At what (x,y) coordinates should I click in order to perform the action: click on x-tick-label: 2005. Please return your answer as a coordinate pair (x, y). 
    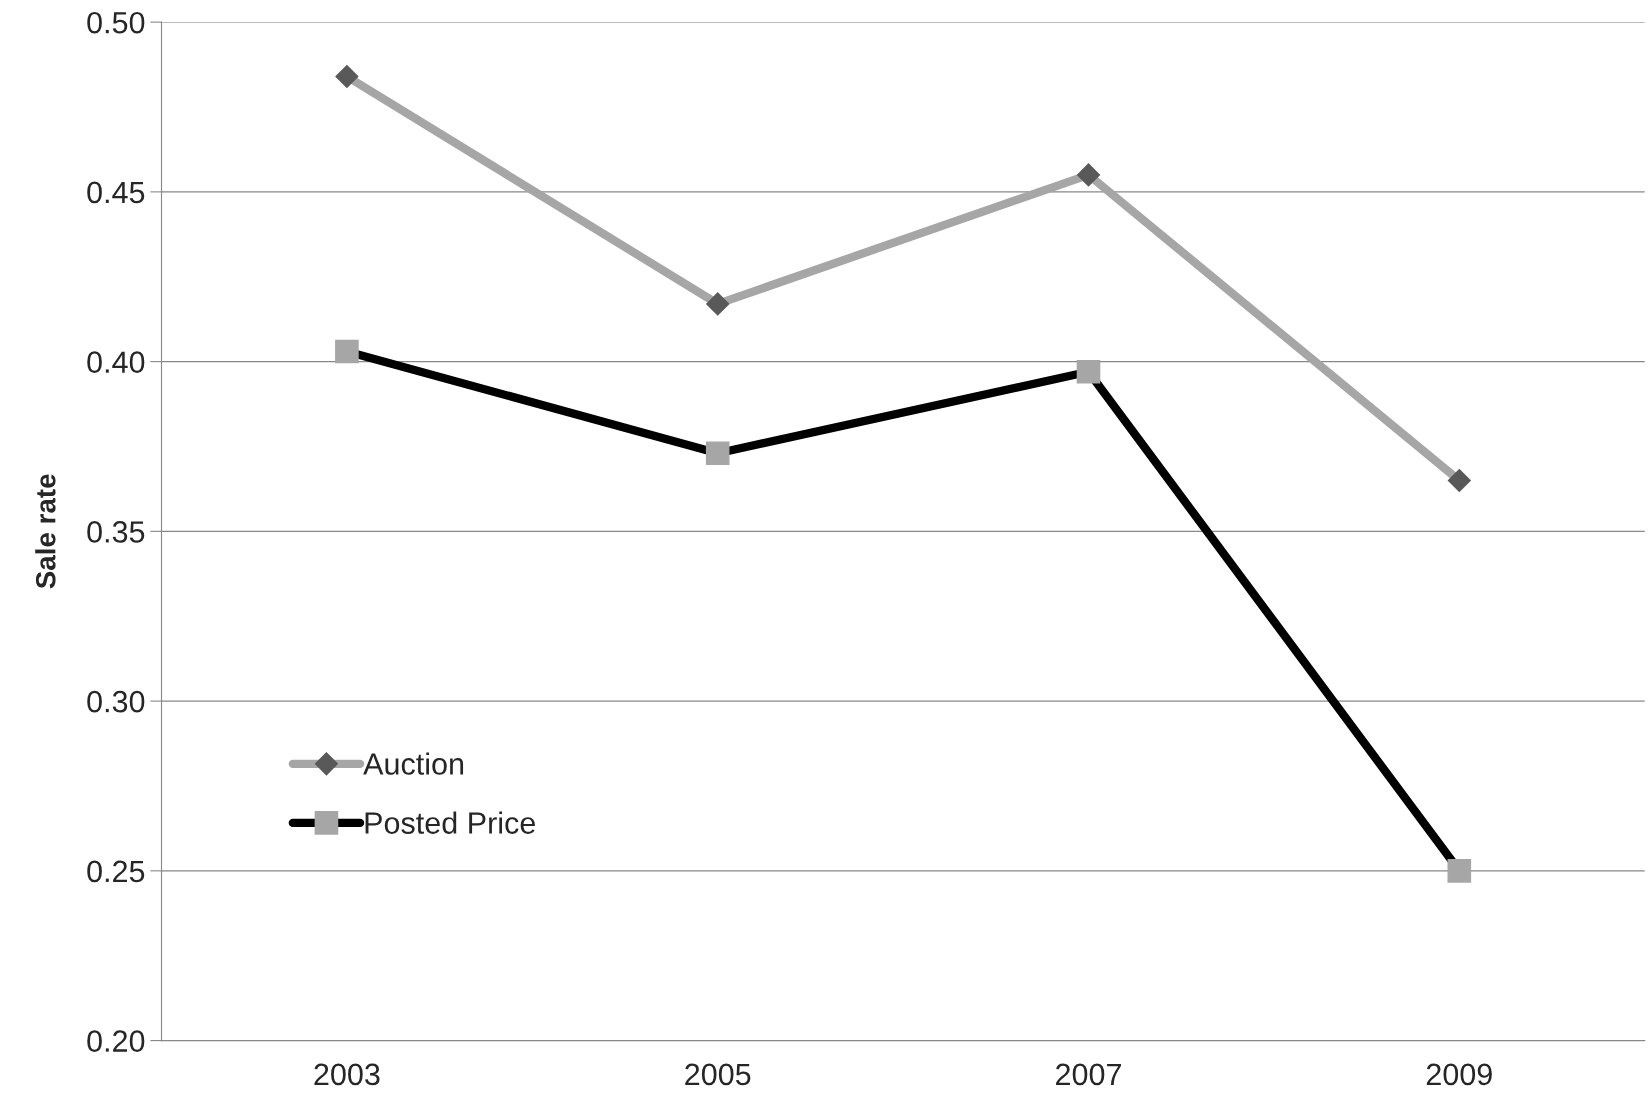
    Looking at the image, I should click on (718, 1074).